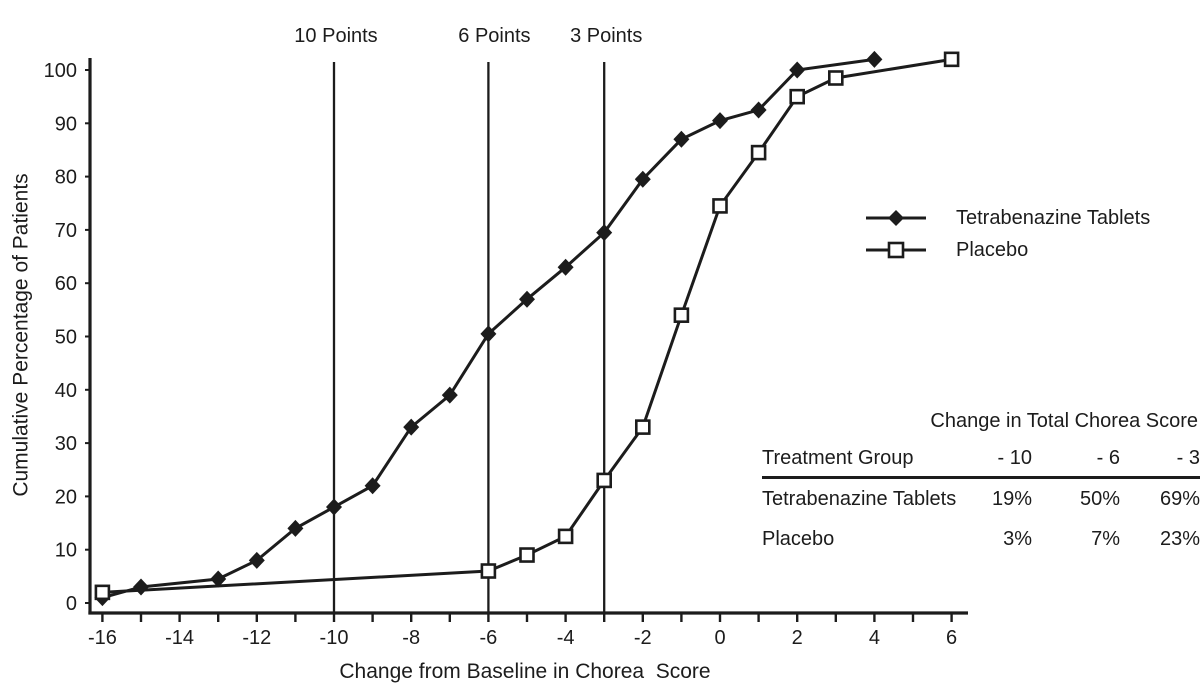 This screenshot has height=696, width=1200. Describe the element at coordinates (66, 391) in the screenshot. I see `y-tick-label: 40` at that location.